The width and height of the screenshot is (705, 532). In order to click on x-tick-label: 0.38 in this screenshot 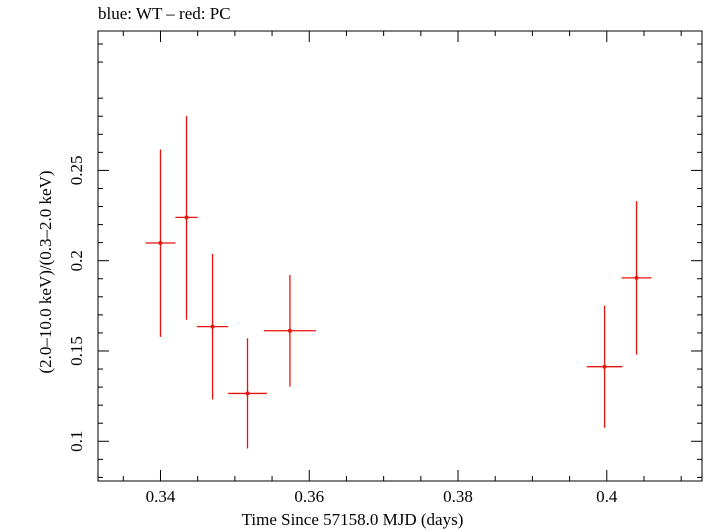, I will do `click(458, 496)`.